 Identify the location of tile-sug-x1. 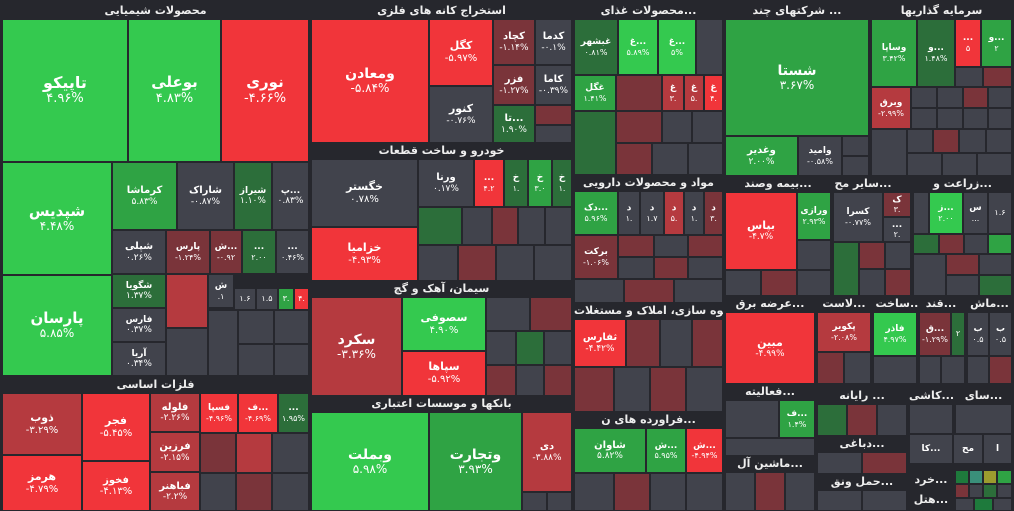
(930, 370).